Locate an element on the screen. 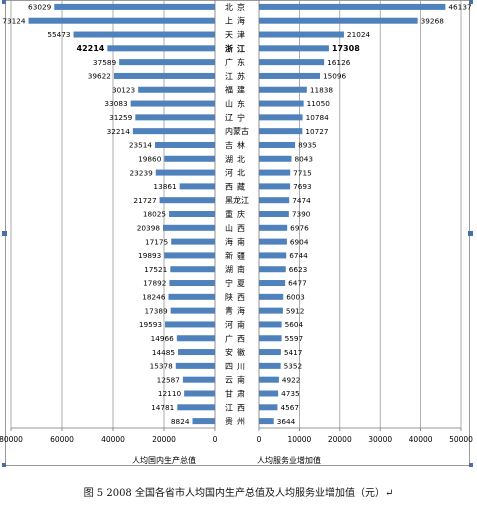  resize-handle-bottom-right is located at coordinates (471, 465).